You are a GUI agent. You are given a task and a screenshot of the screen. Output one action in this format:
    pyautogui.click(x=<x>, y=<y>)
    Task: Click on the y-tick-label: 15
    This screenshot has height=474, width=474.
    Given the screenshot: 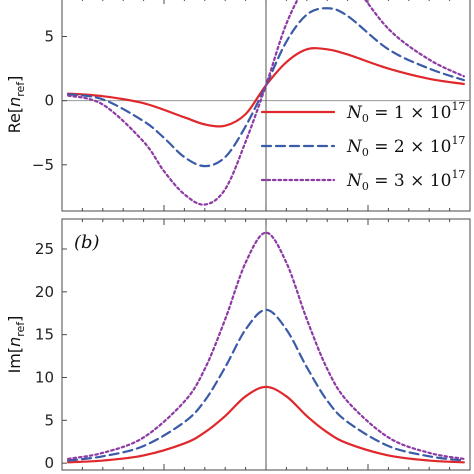 What is the action you would take?
    pyautogui.click(x=44, y=335)
    